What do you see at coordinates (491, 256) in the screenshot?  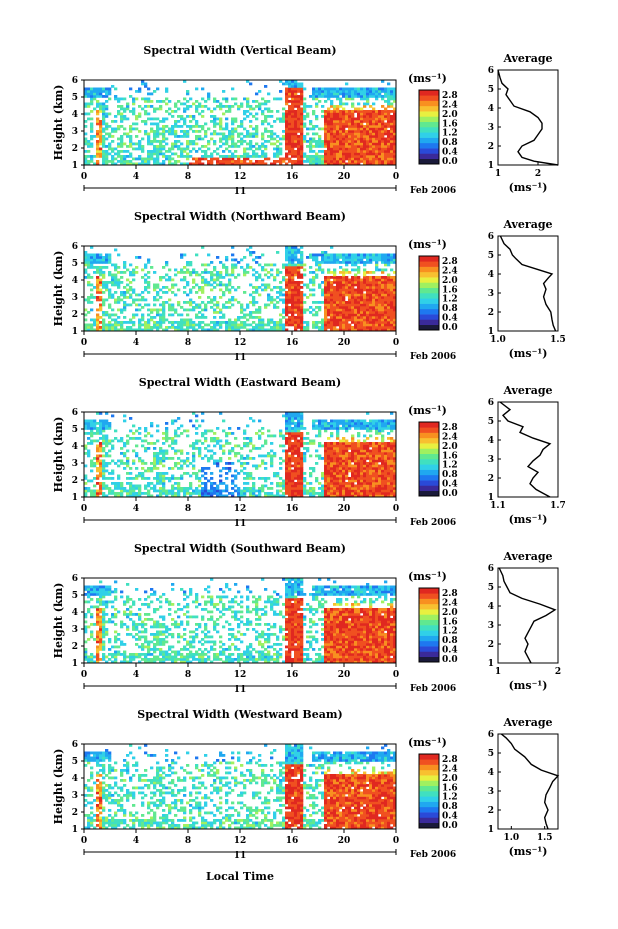 I see `average-y-tick-label: 5` at bounding box center [491, 256].